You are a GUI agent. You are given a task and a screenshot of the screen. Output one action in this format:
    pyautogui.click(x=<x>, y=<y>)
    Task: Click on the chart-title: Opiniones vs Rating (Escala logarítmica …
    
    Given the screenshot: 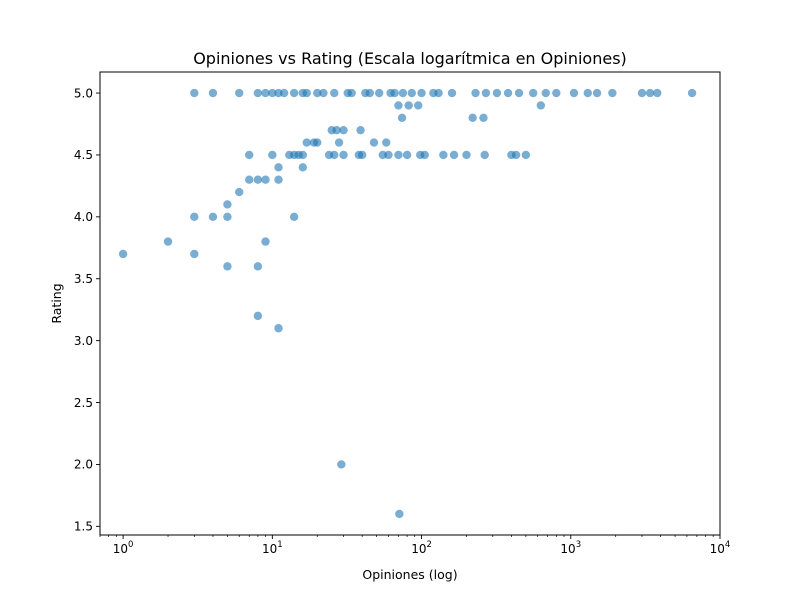 What is the action you would take?
    pyautogui.click(x=410, y=58)
    